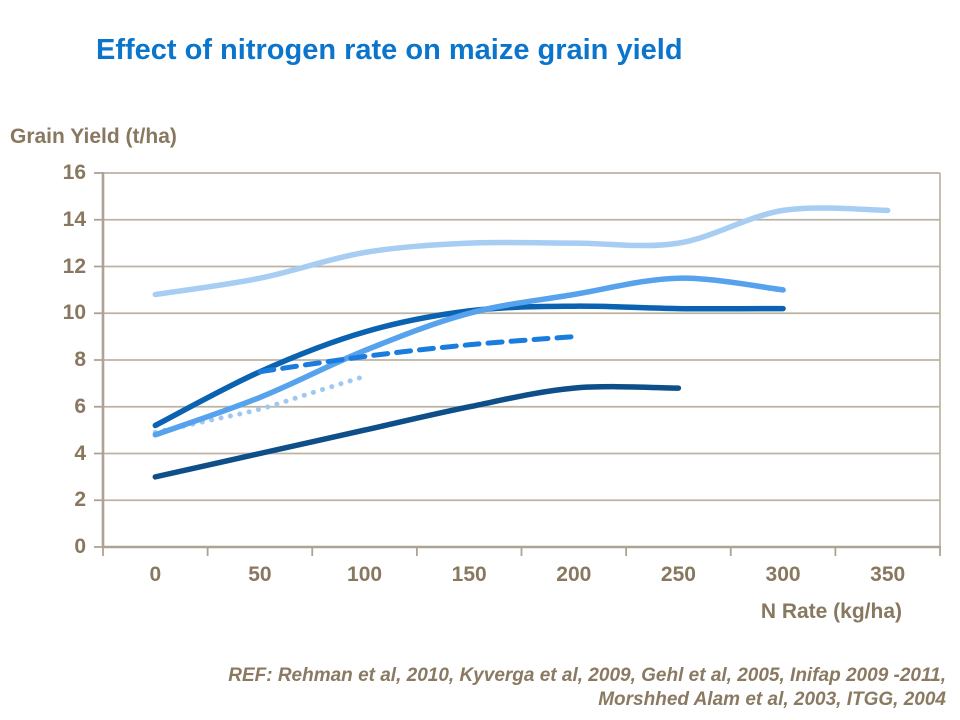 This screenshot has height=720, width=960. Describe the element at coordinates (93, 136) in the screenshot. I see `y-axis-title: Grain Yield (t/ha)` at that location.